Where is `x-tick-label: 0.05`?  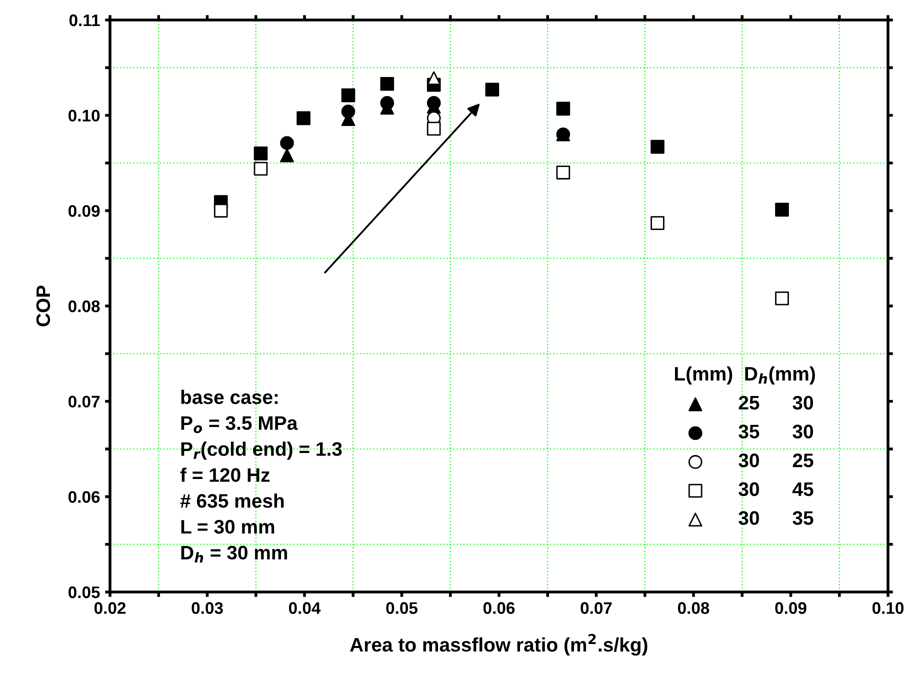 x-tick-label: 0.05 is located at coordinates (402, 608).